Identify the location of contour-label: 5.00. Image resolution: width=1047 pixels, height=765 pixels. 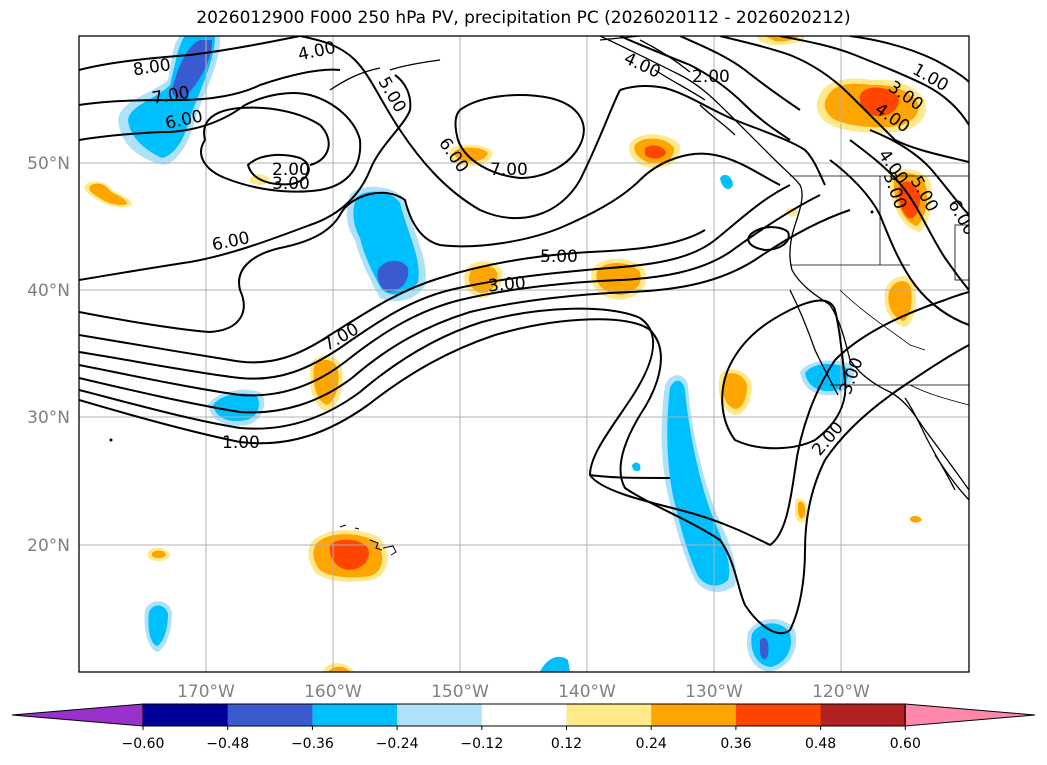
(559, 257).